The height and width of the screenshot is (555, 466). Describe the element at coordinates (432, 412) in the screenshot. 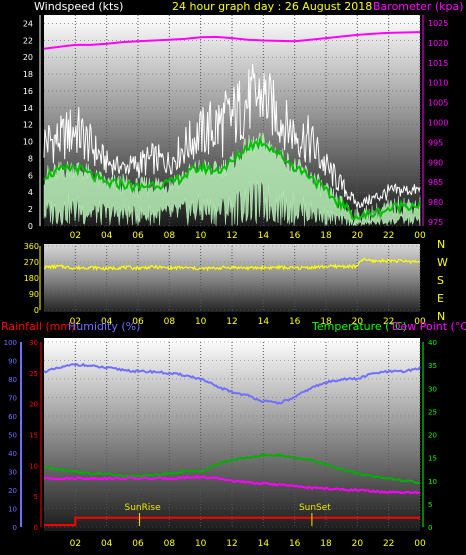

I see `temperature-y-tick-25: 25` at that location.